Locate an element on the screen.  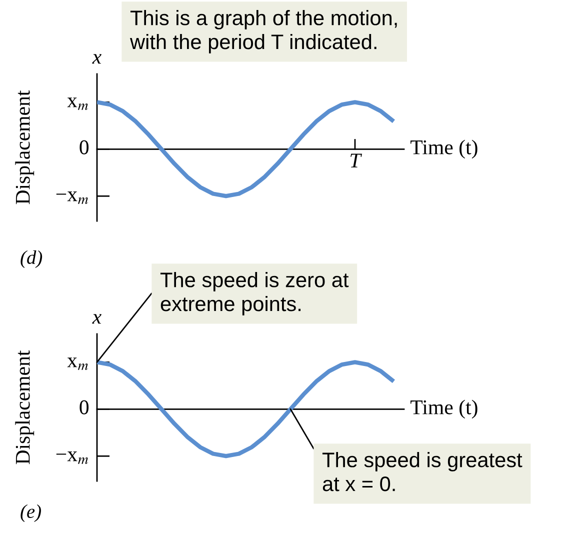
annotation: T is located at coordinates (356, 161).